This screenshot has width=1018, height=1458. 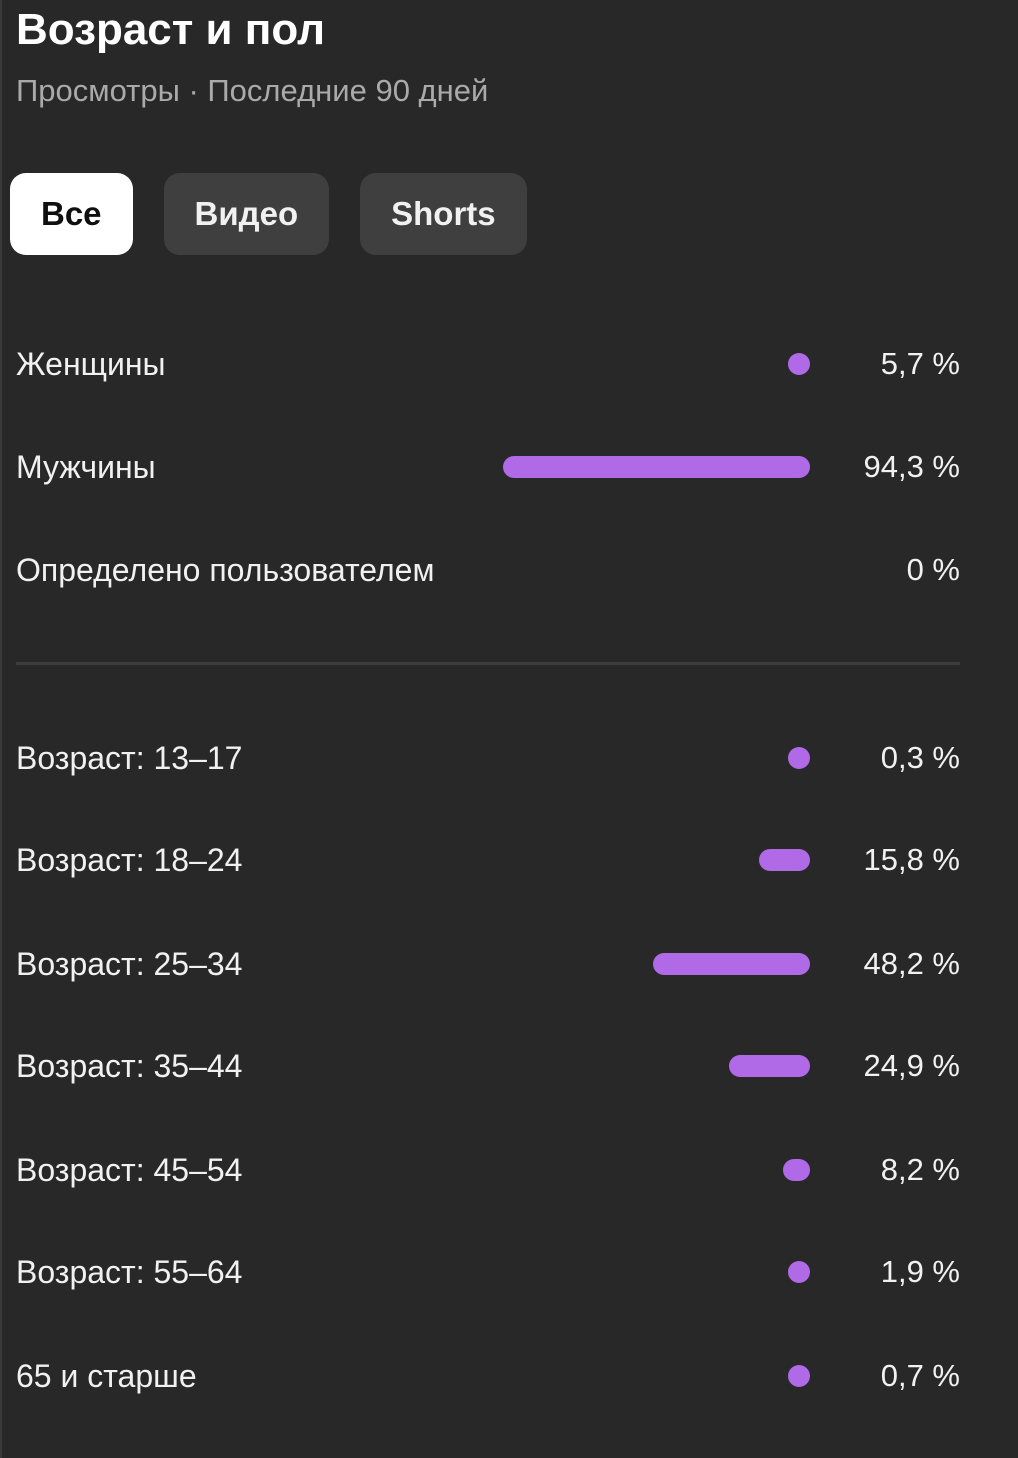 I want to click on tab-shorts: Shorts, so click(x=443, y=214).